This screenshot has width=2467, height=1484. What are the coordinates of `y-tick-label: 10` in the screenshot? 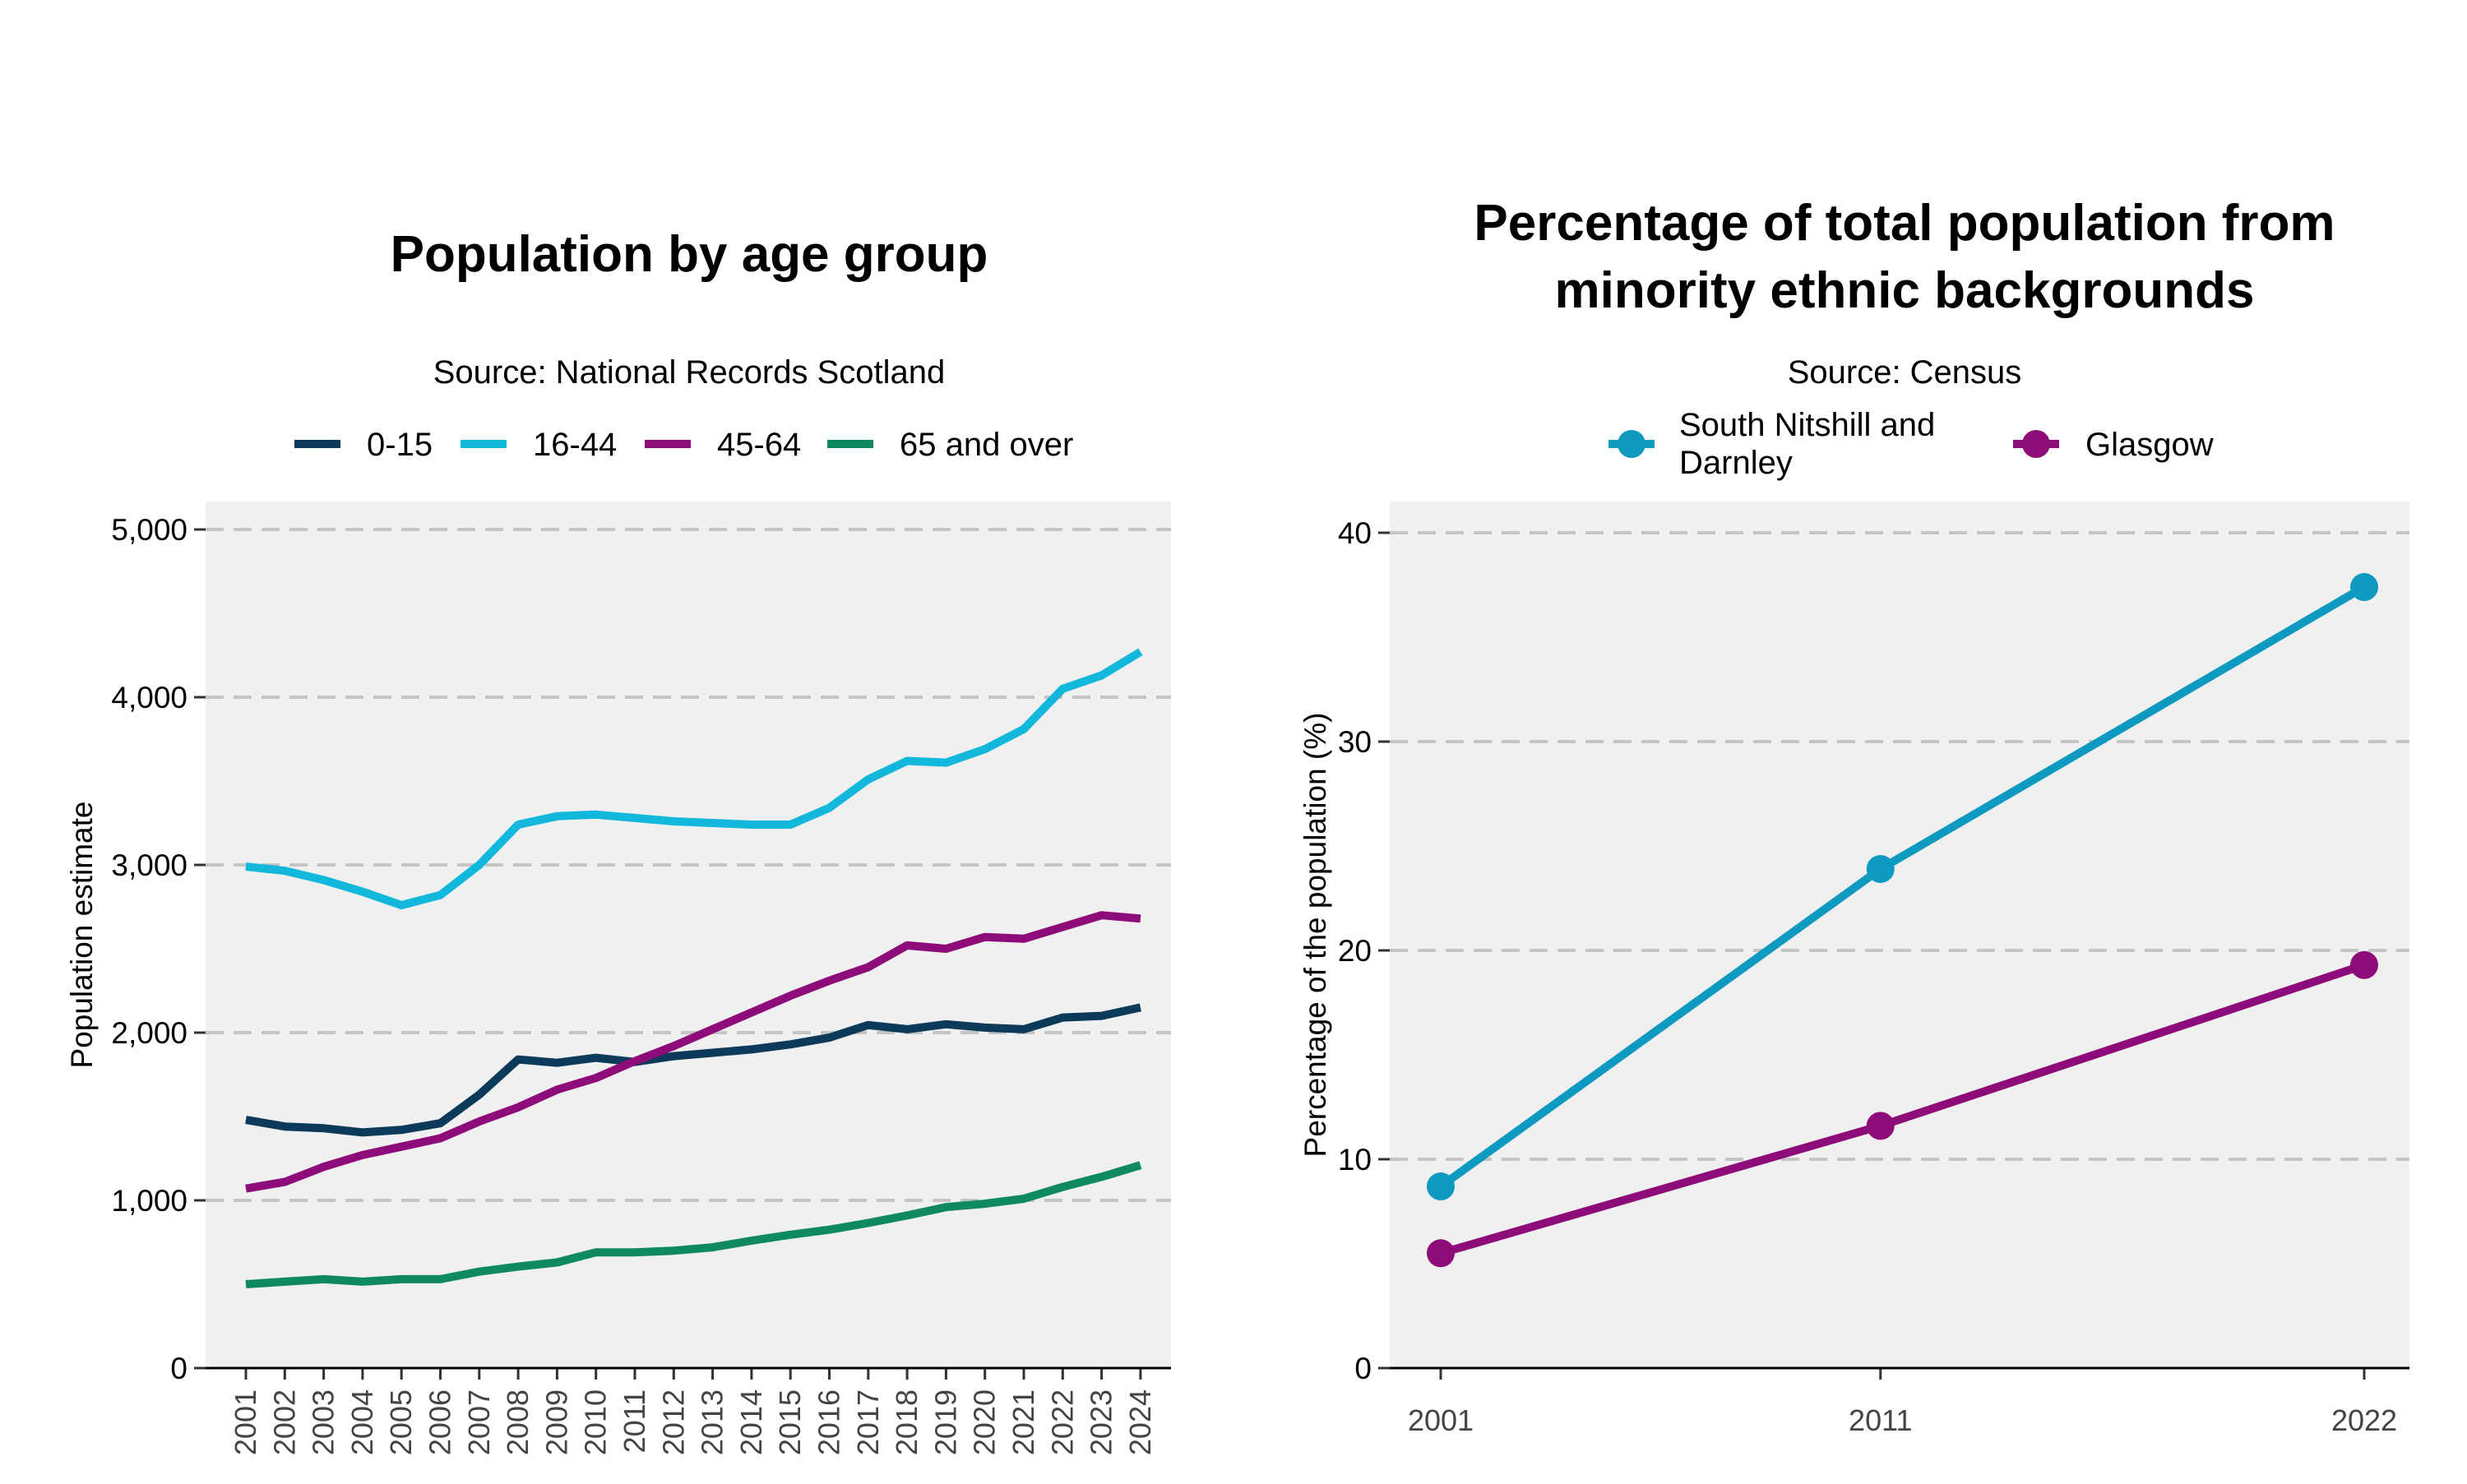 It's located at (1355, 1160).